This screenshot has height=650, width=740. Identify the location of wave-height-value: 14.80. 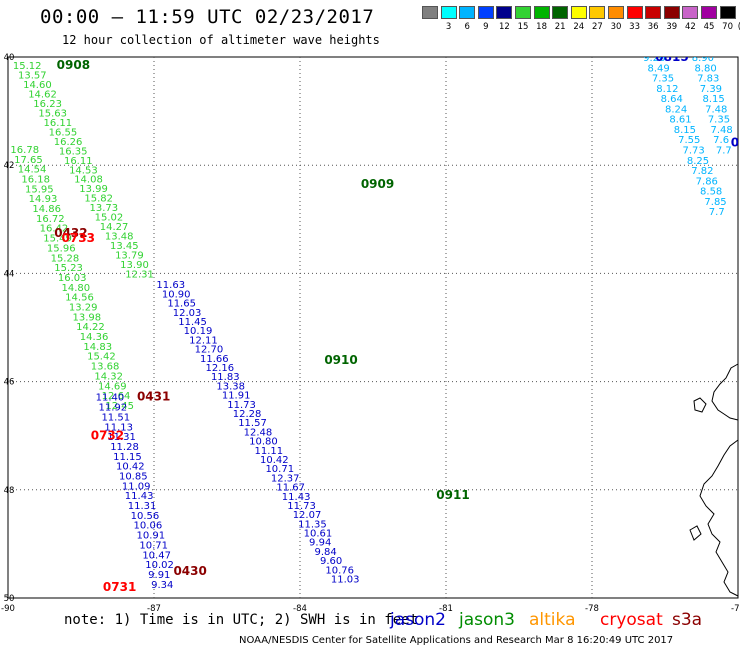
(76, 288).